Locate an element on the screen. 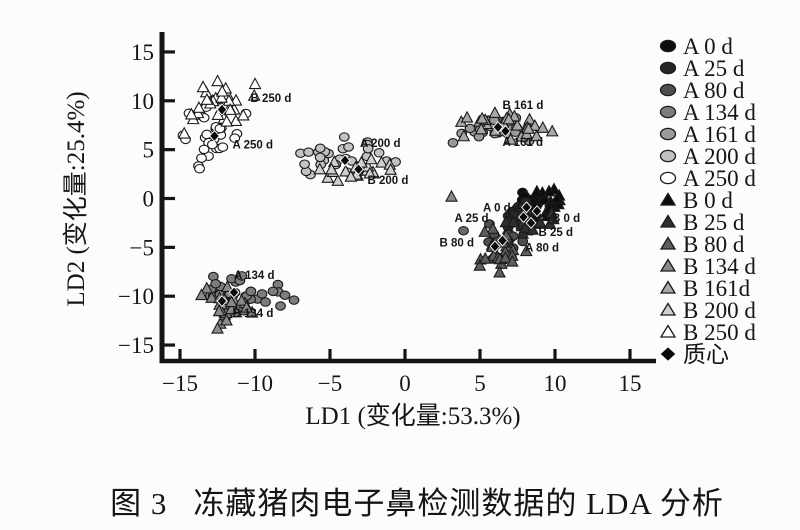 The image size is (800, 530). cluster-label: A 200 d is located at coordinates (380, 144).